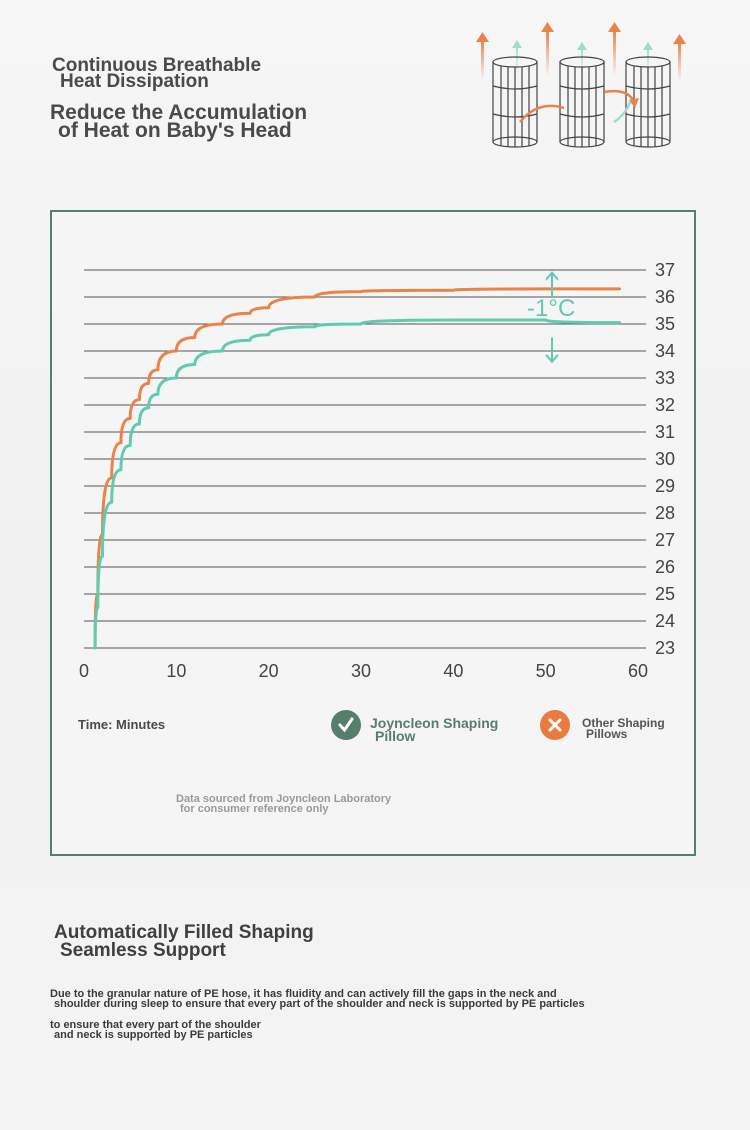 Image resolution: width=750 pixels, height=1130 pixels. What do you see at coordinates (284, 799) in the screenshot?
I see `source-line1: Data sourced from Joyncleon Laboratory` at bounding box center [284, 799].